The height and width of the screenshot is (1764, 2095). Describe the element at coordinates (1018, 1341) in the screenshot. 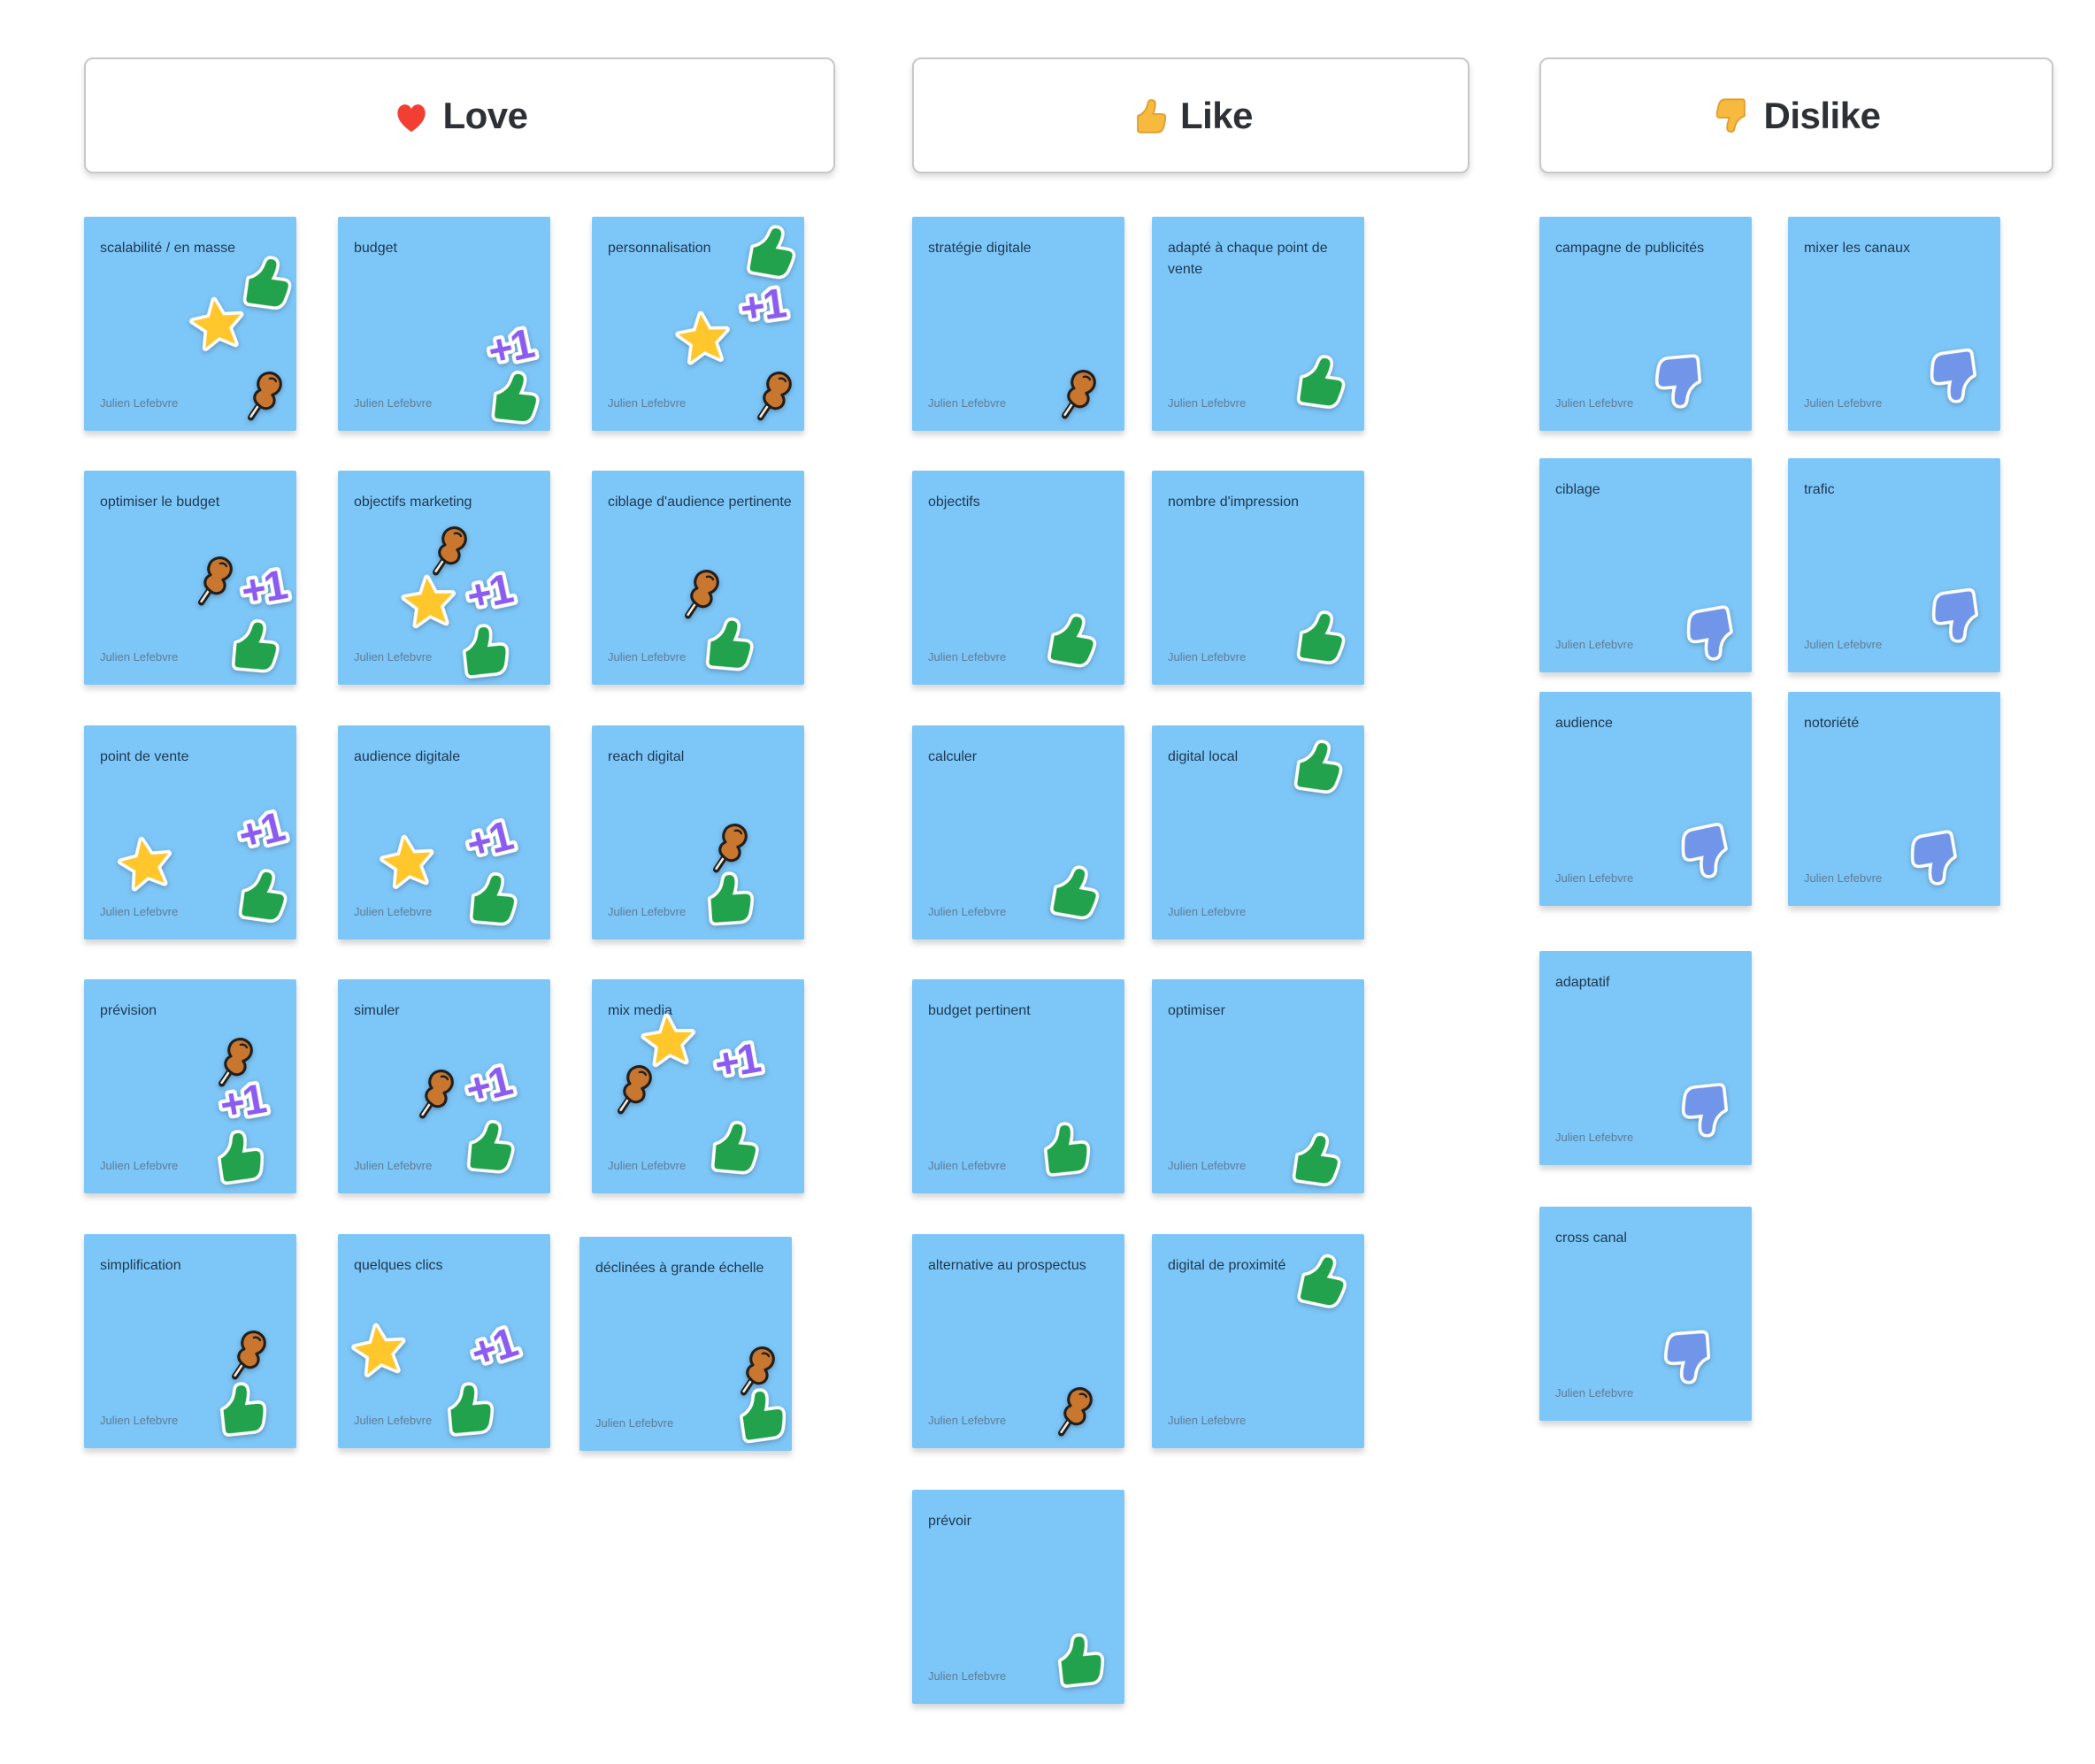

I see `sticky-note: alternative au prospectus Julien Lefebvre` at that location.